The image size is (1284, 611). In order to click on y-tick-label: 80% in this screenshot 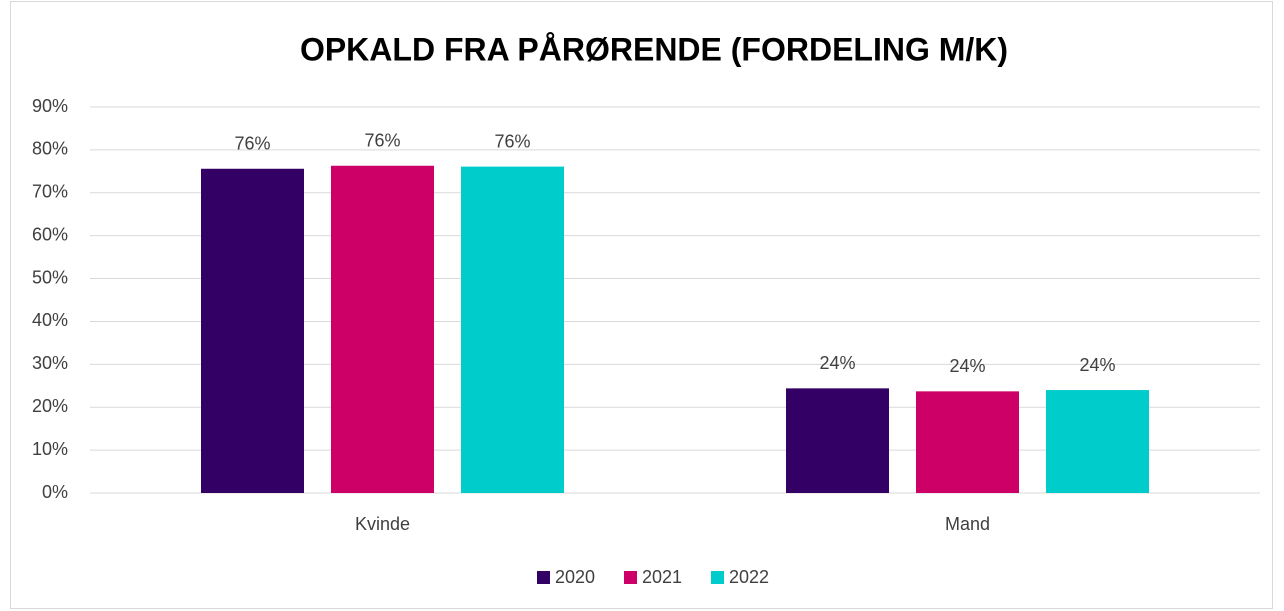, I will do `click(50, 149)`.